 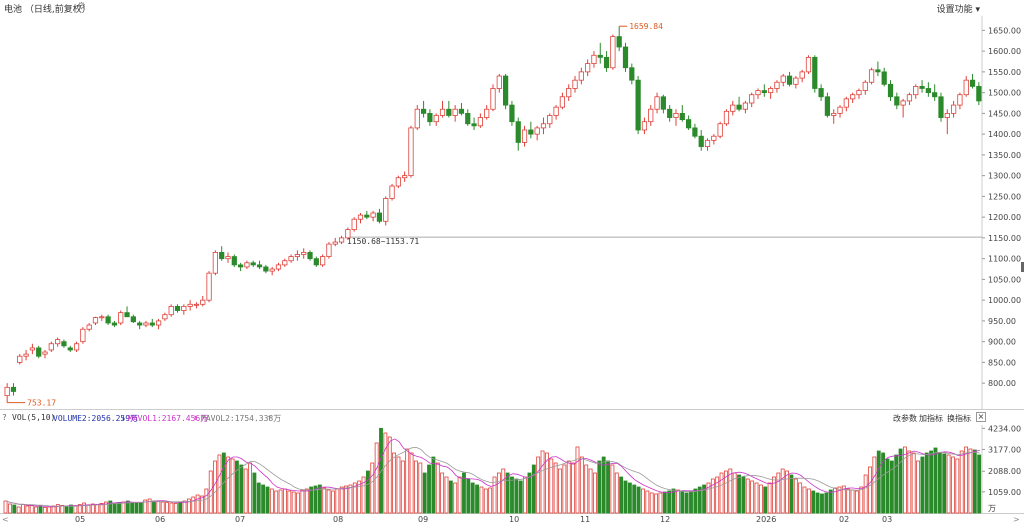 What do you see at coordinates (646, 26) in the screenshot?
I see `high-price-label: 1659.84` at bounding box center [646, 26].